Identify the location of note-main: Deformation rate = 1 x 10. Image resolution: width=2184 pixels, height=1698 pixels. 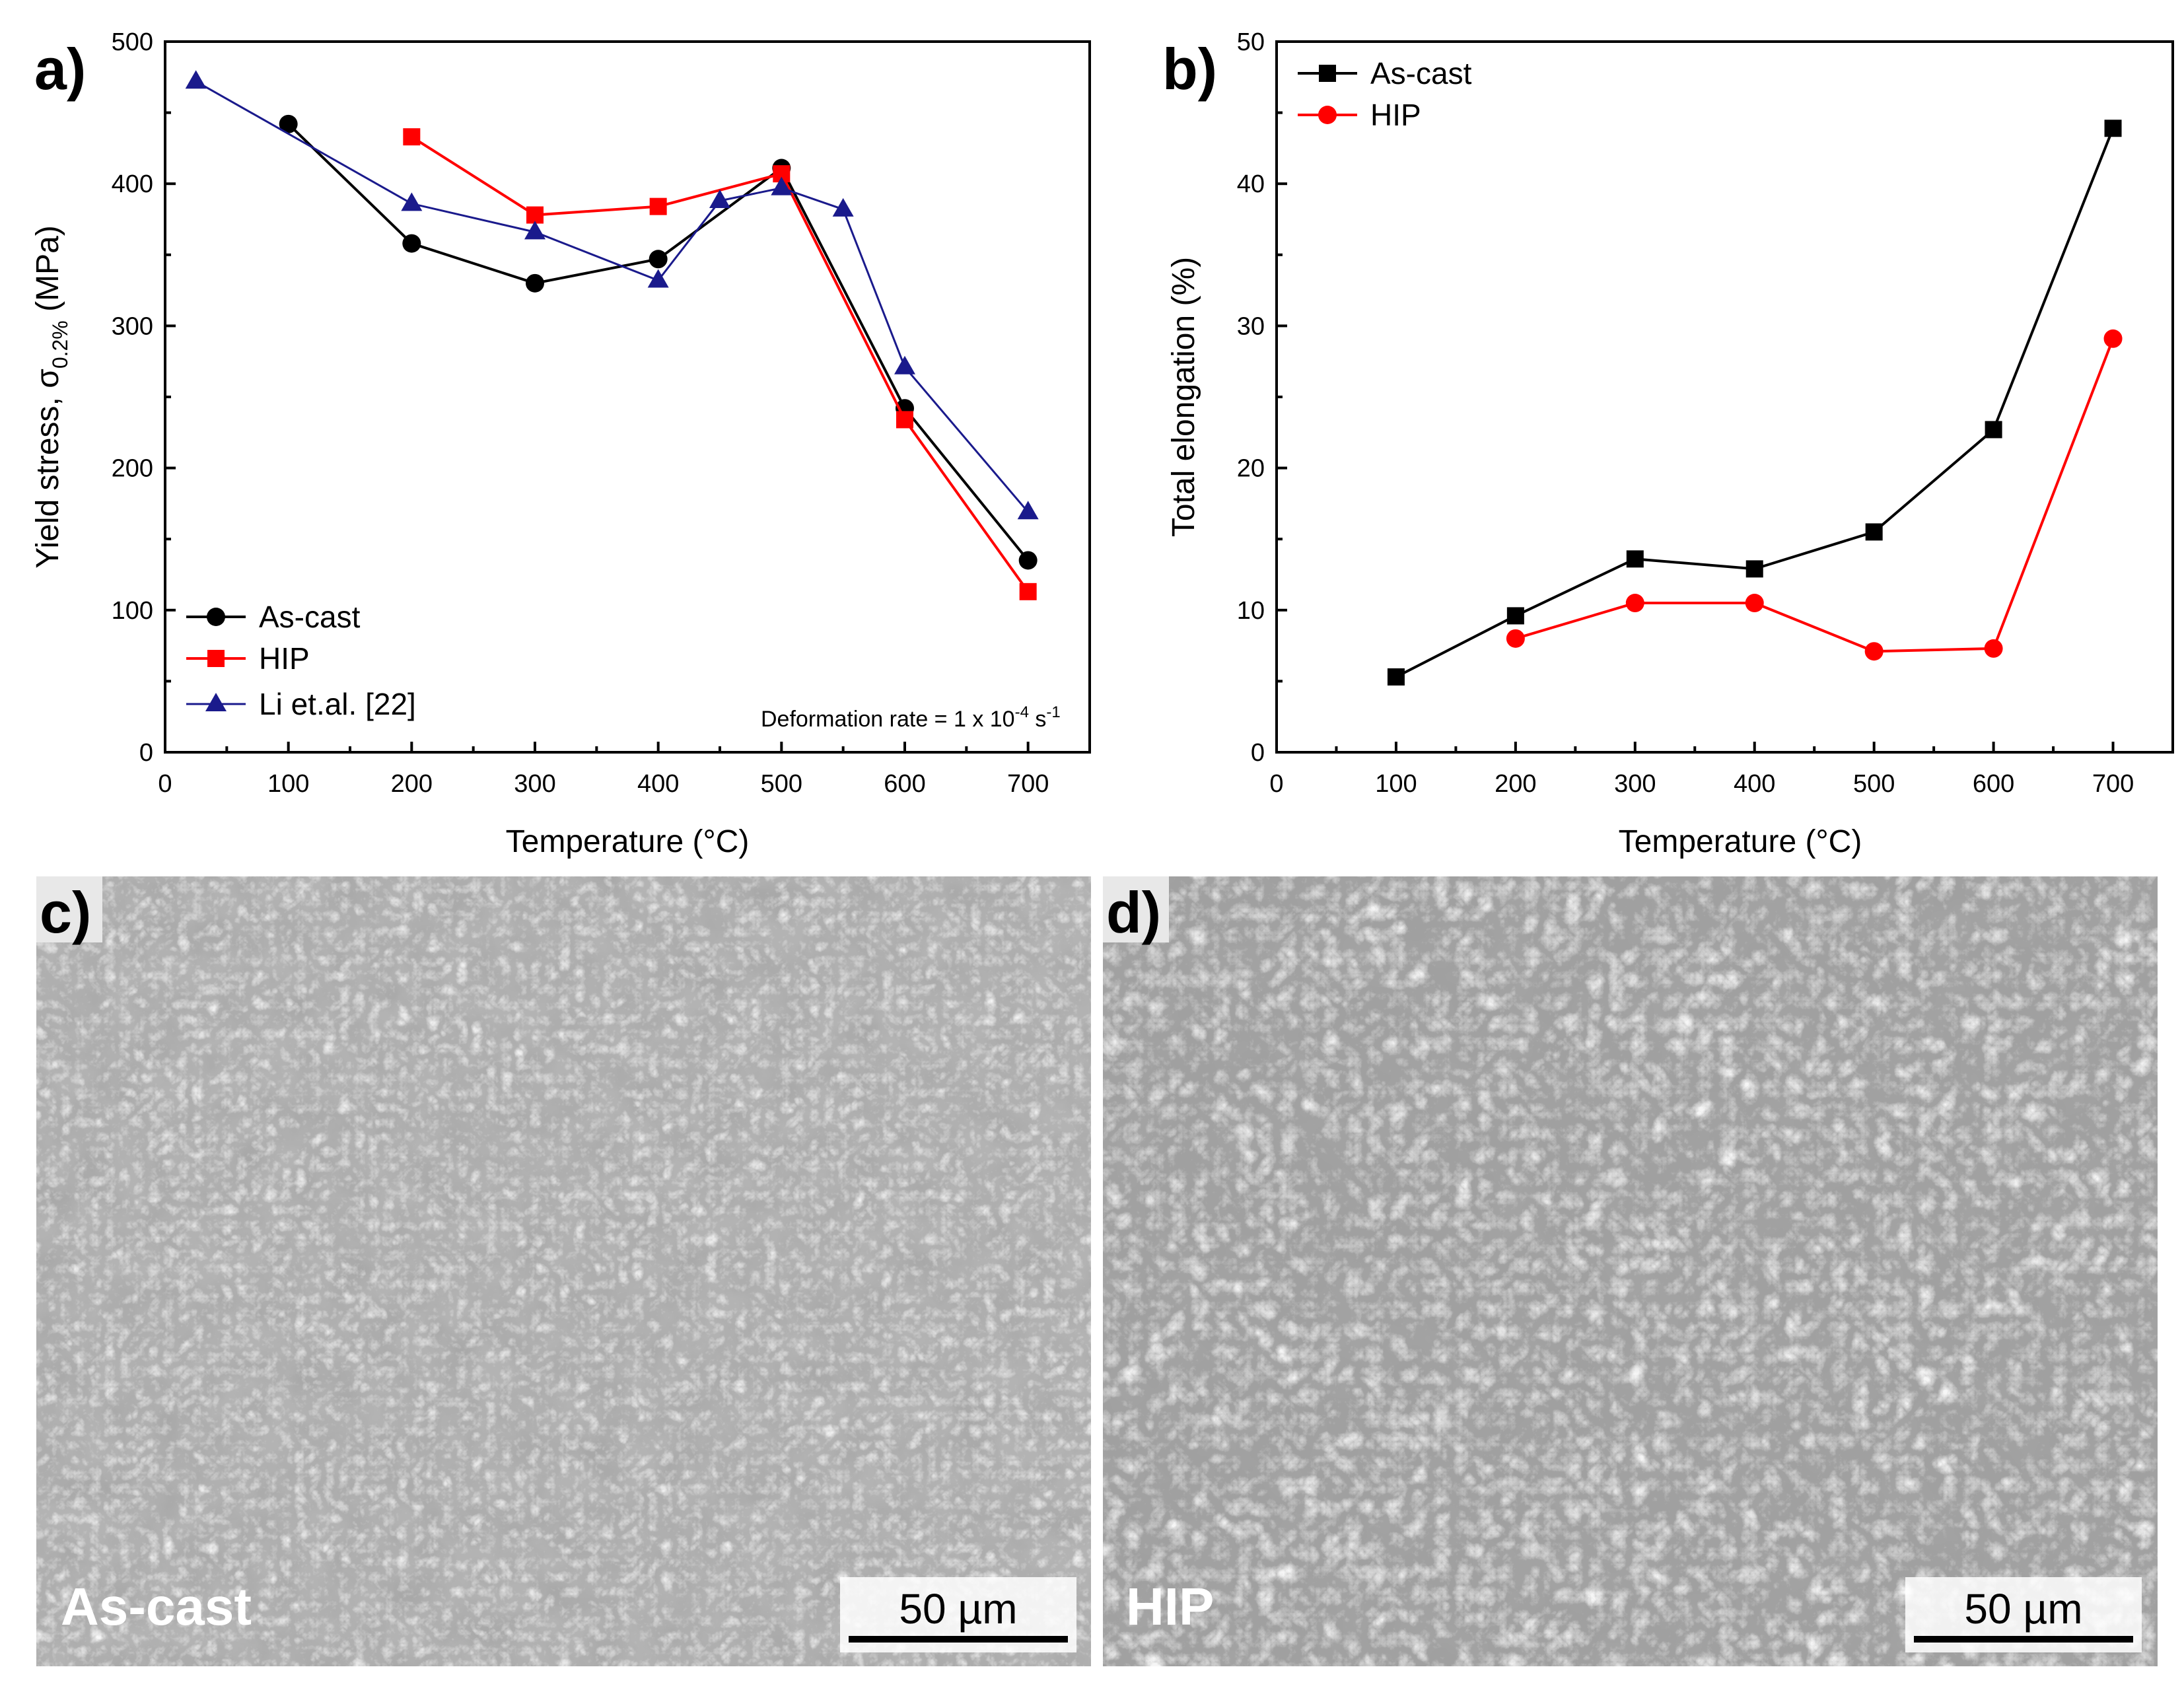
(888, 720).